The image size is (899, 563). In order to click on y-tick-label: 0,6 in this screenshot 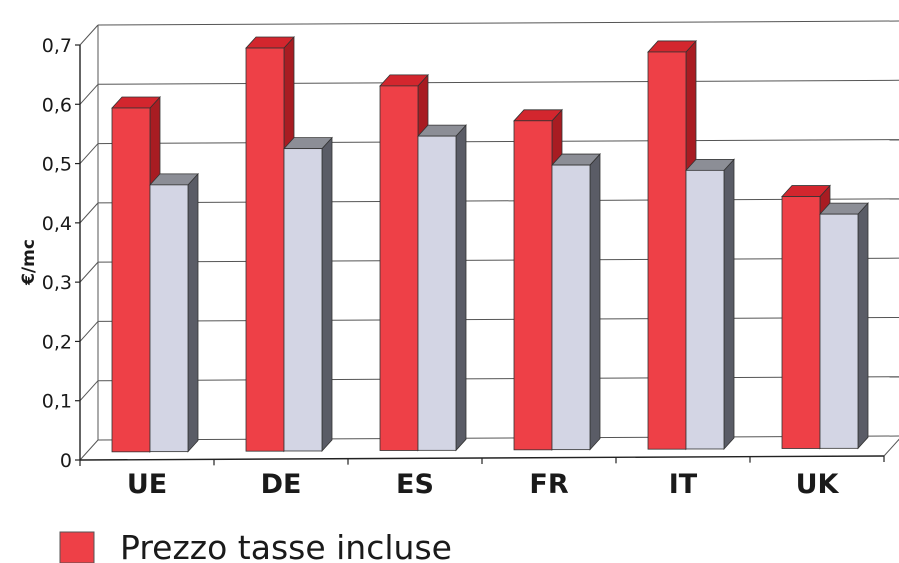, I will do `click(57, 105)`.